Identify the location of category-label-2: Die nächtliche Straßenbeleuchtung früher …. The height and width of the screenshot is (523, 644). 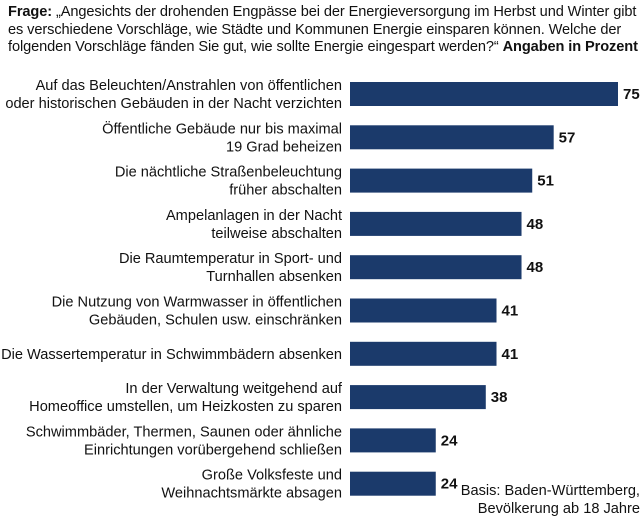
(228, 182).